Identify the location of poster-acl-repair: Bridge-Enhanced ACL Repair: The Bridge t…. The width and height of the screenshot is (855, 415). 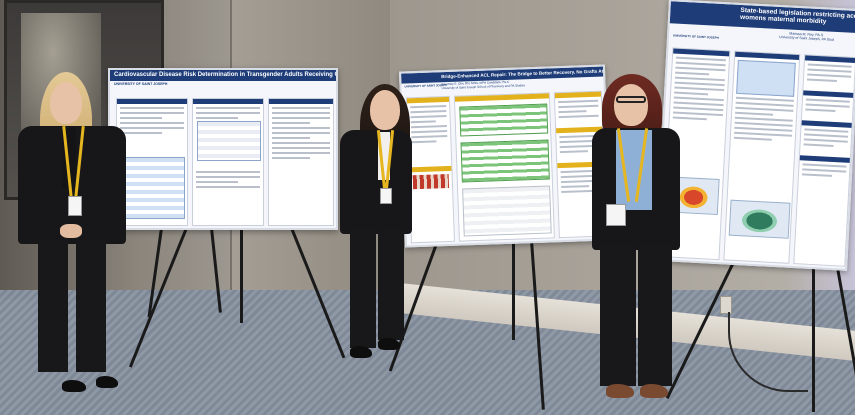
(505, 156).